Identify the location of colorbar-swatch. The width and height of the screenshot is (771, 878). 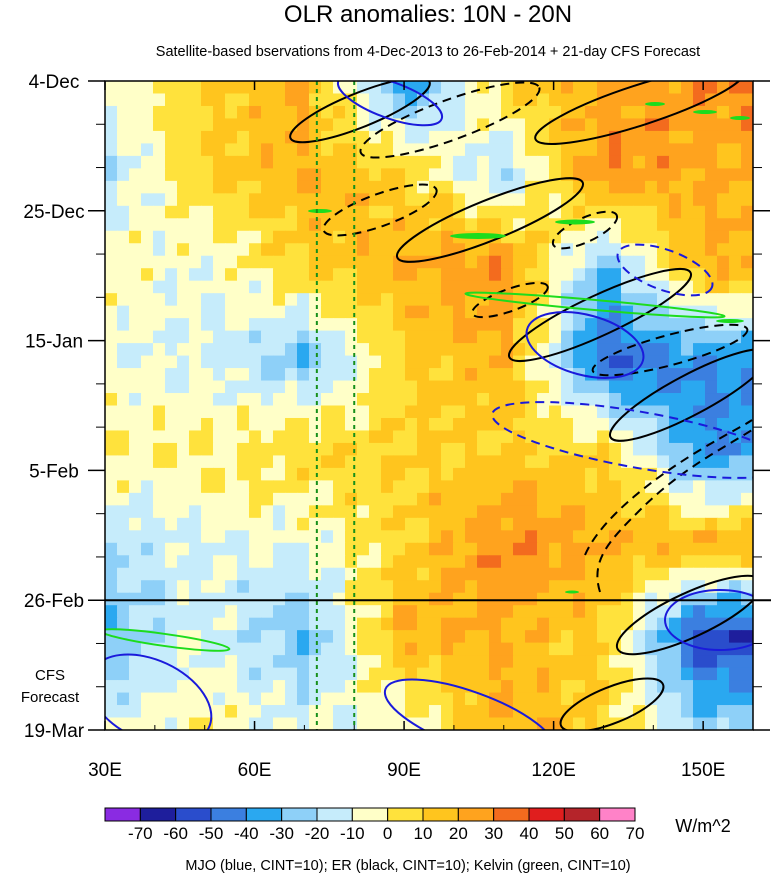
(617, 814).